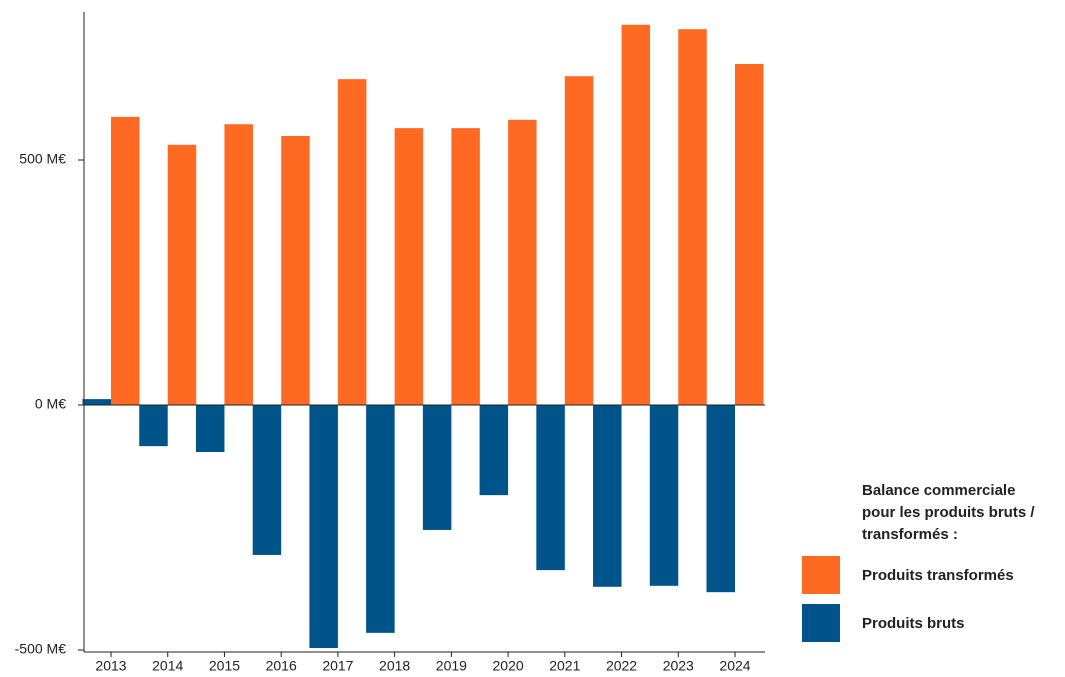 The image size is (1065, 677). I want to click on legend-label: Produits transformés, so click(938, 575).